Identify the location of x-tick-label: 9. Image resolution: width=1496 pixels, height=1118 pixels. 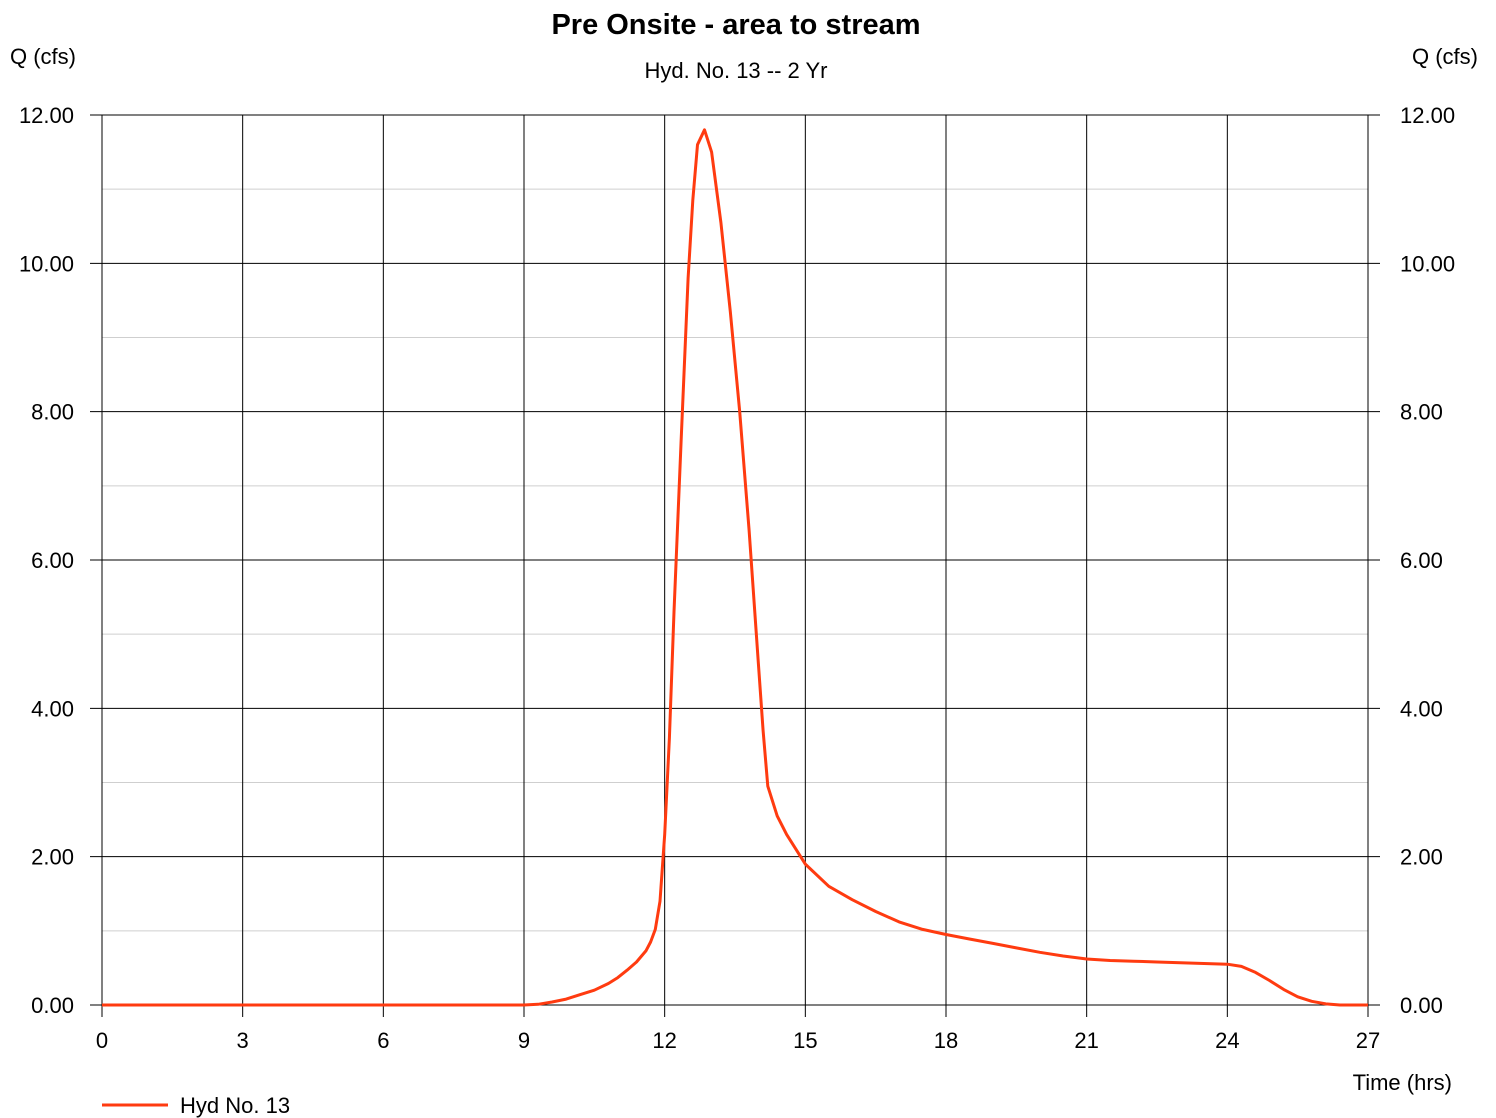
(524, 1040).